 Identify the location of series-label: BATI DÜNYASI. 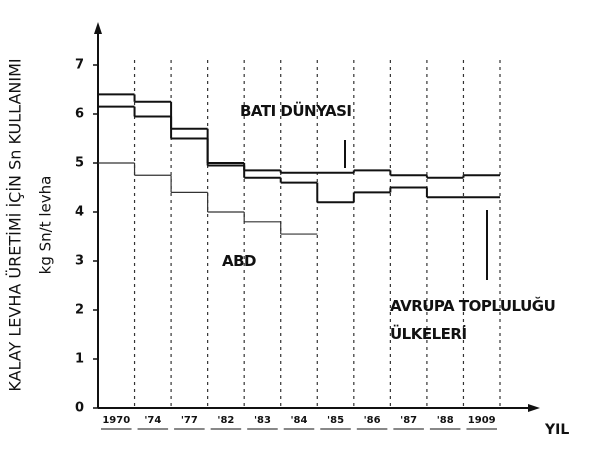
(296, 111).